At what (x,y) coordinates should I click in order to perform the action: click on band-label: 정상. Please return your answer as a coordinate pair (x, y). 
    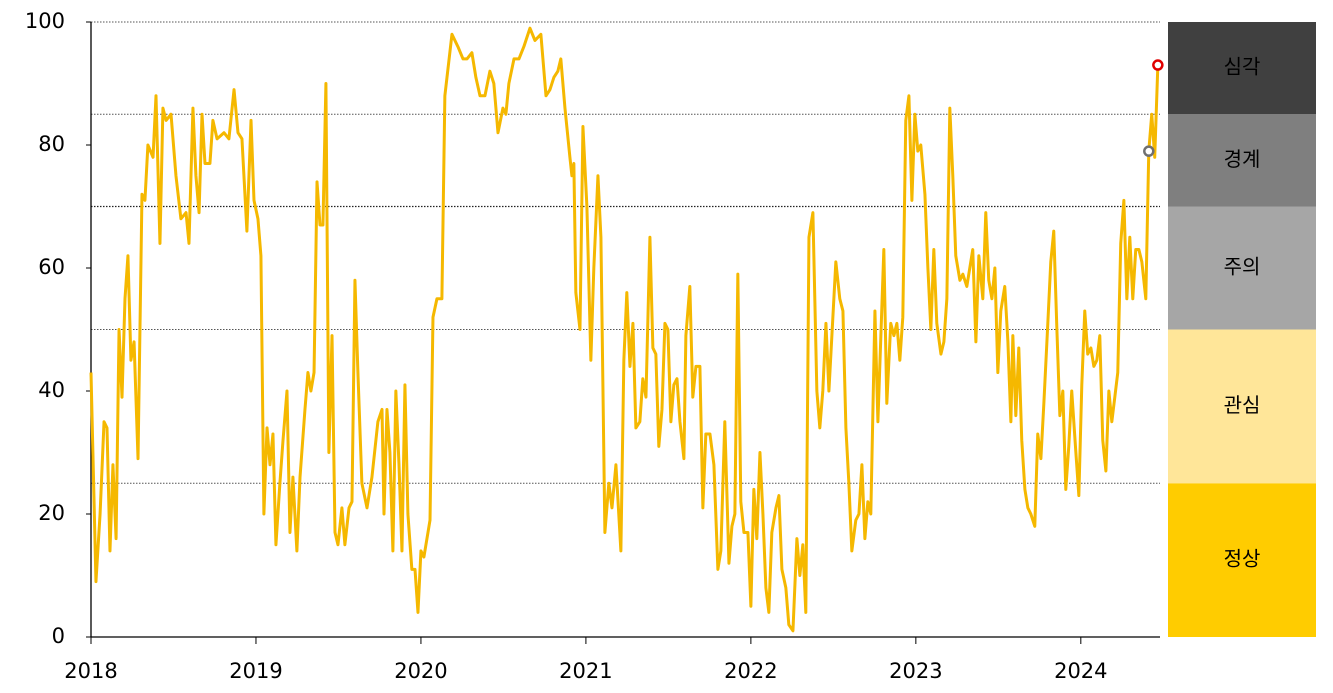
    Looking at the image, I should click on (1242, 559).